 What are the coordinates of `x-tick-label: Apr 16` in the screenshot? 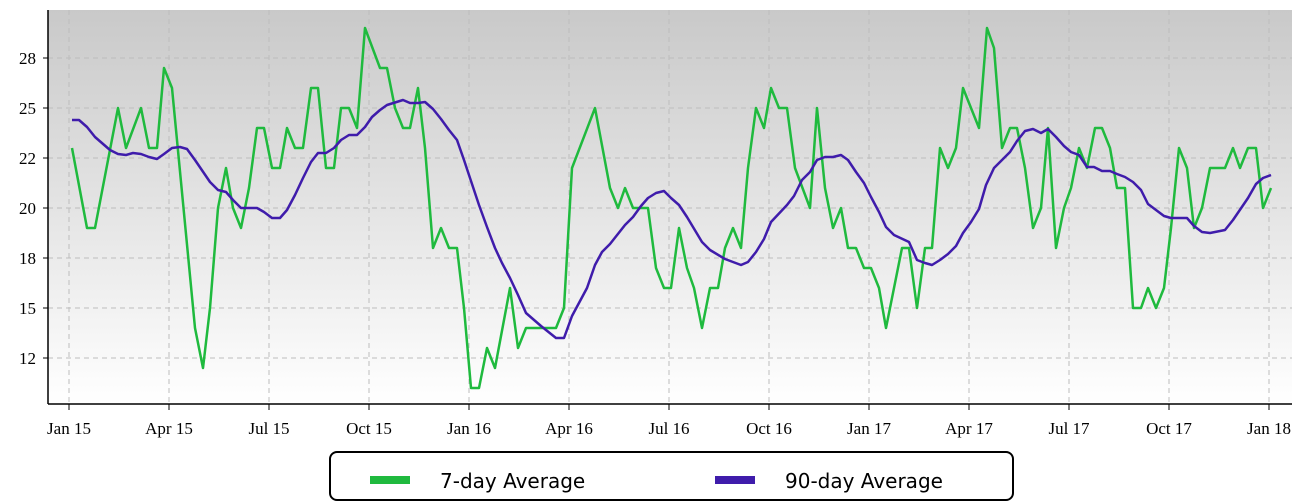 It's located at (569, 428).